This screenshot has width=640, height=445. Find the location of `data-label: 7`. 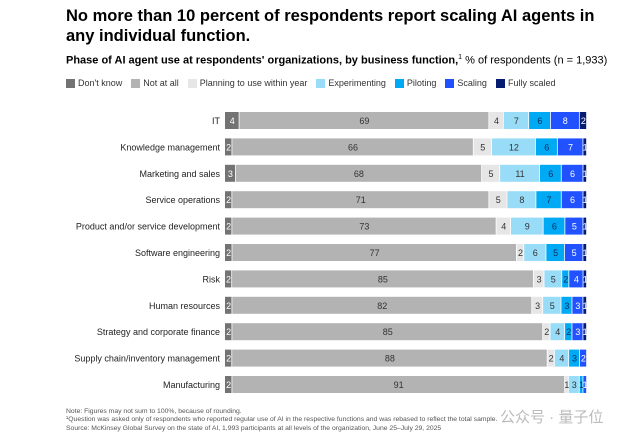

data-label: 7 is located at coordinates (548, 200).